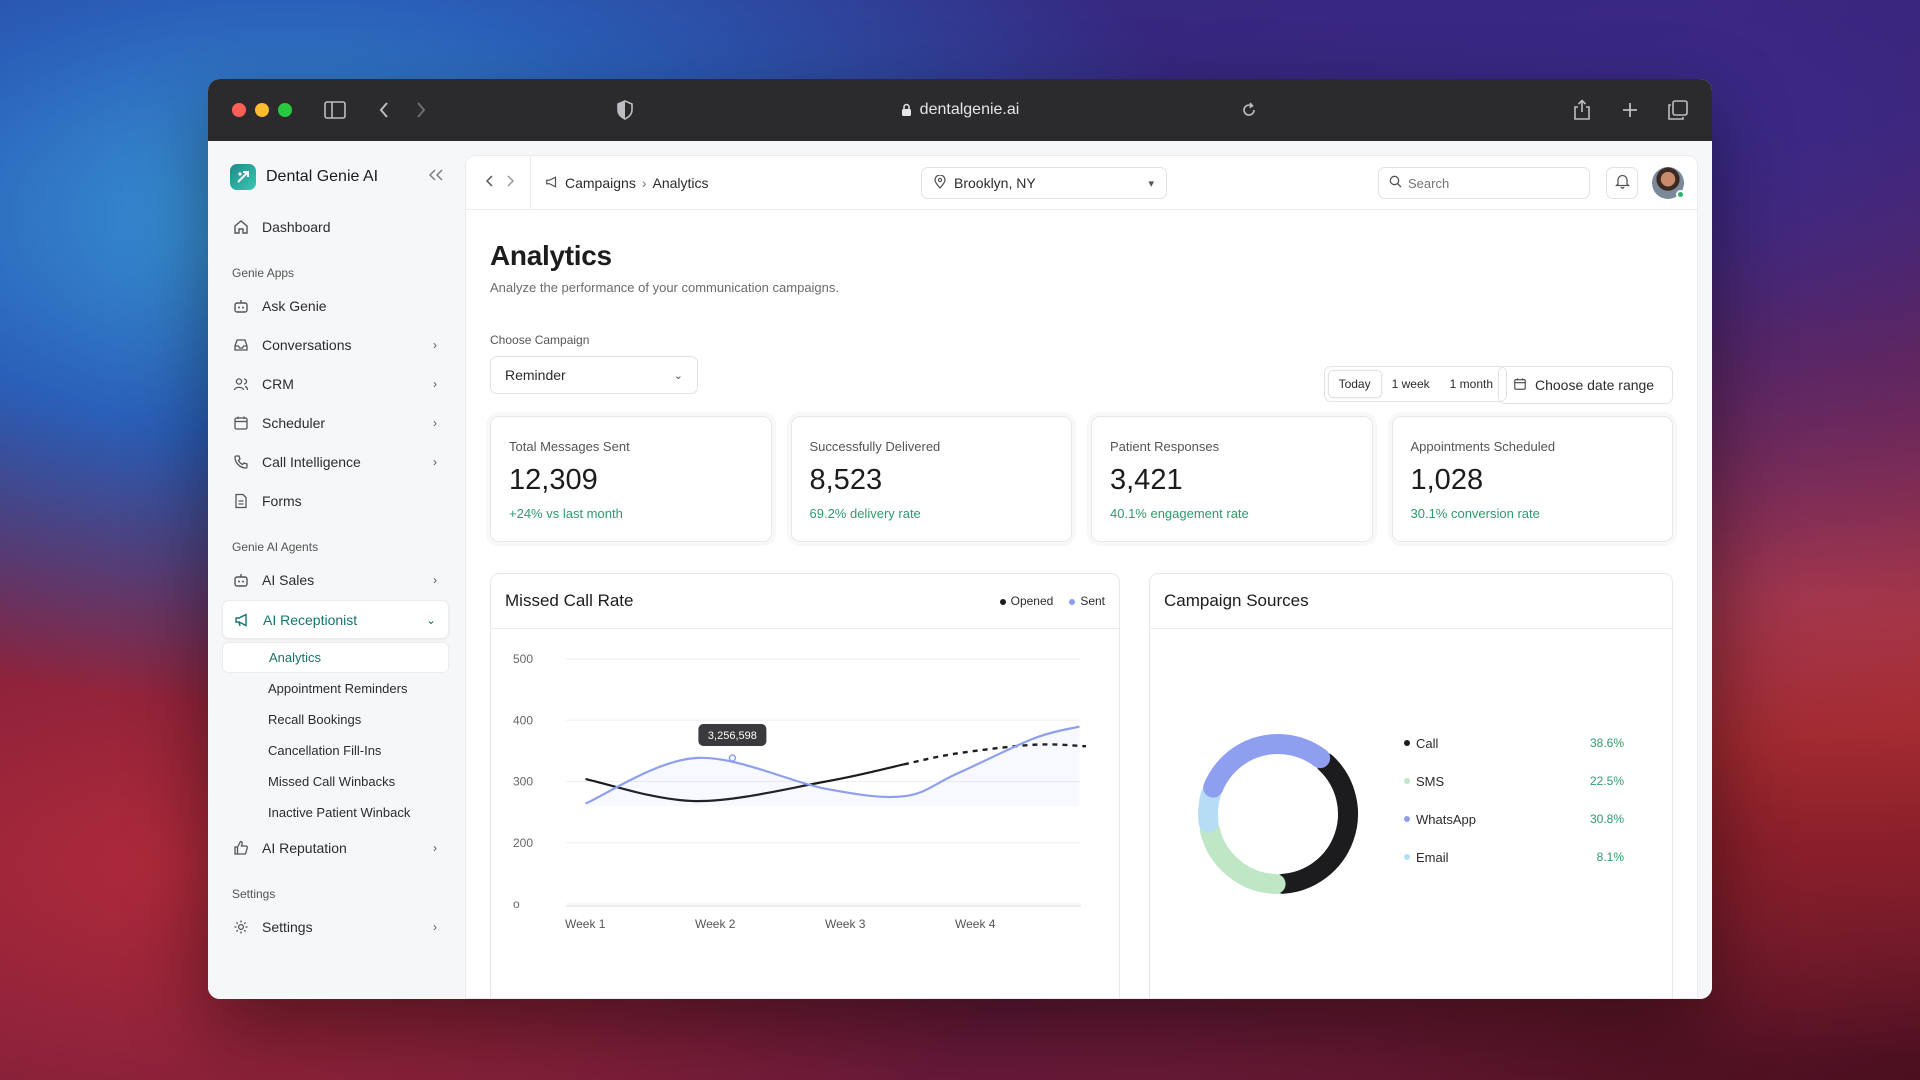 The image size is (1920, 1080). I want to click on stat-label: Successfully Delivered, so click(875, 446).